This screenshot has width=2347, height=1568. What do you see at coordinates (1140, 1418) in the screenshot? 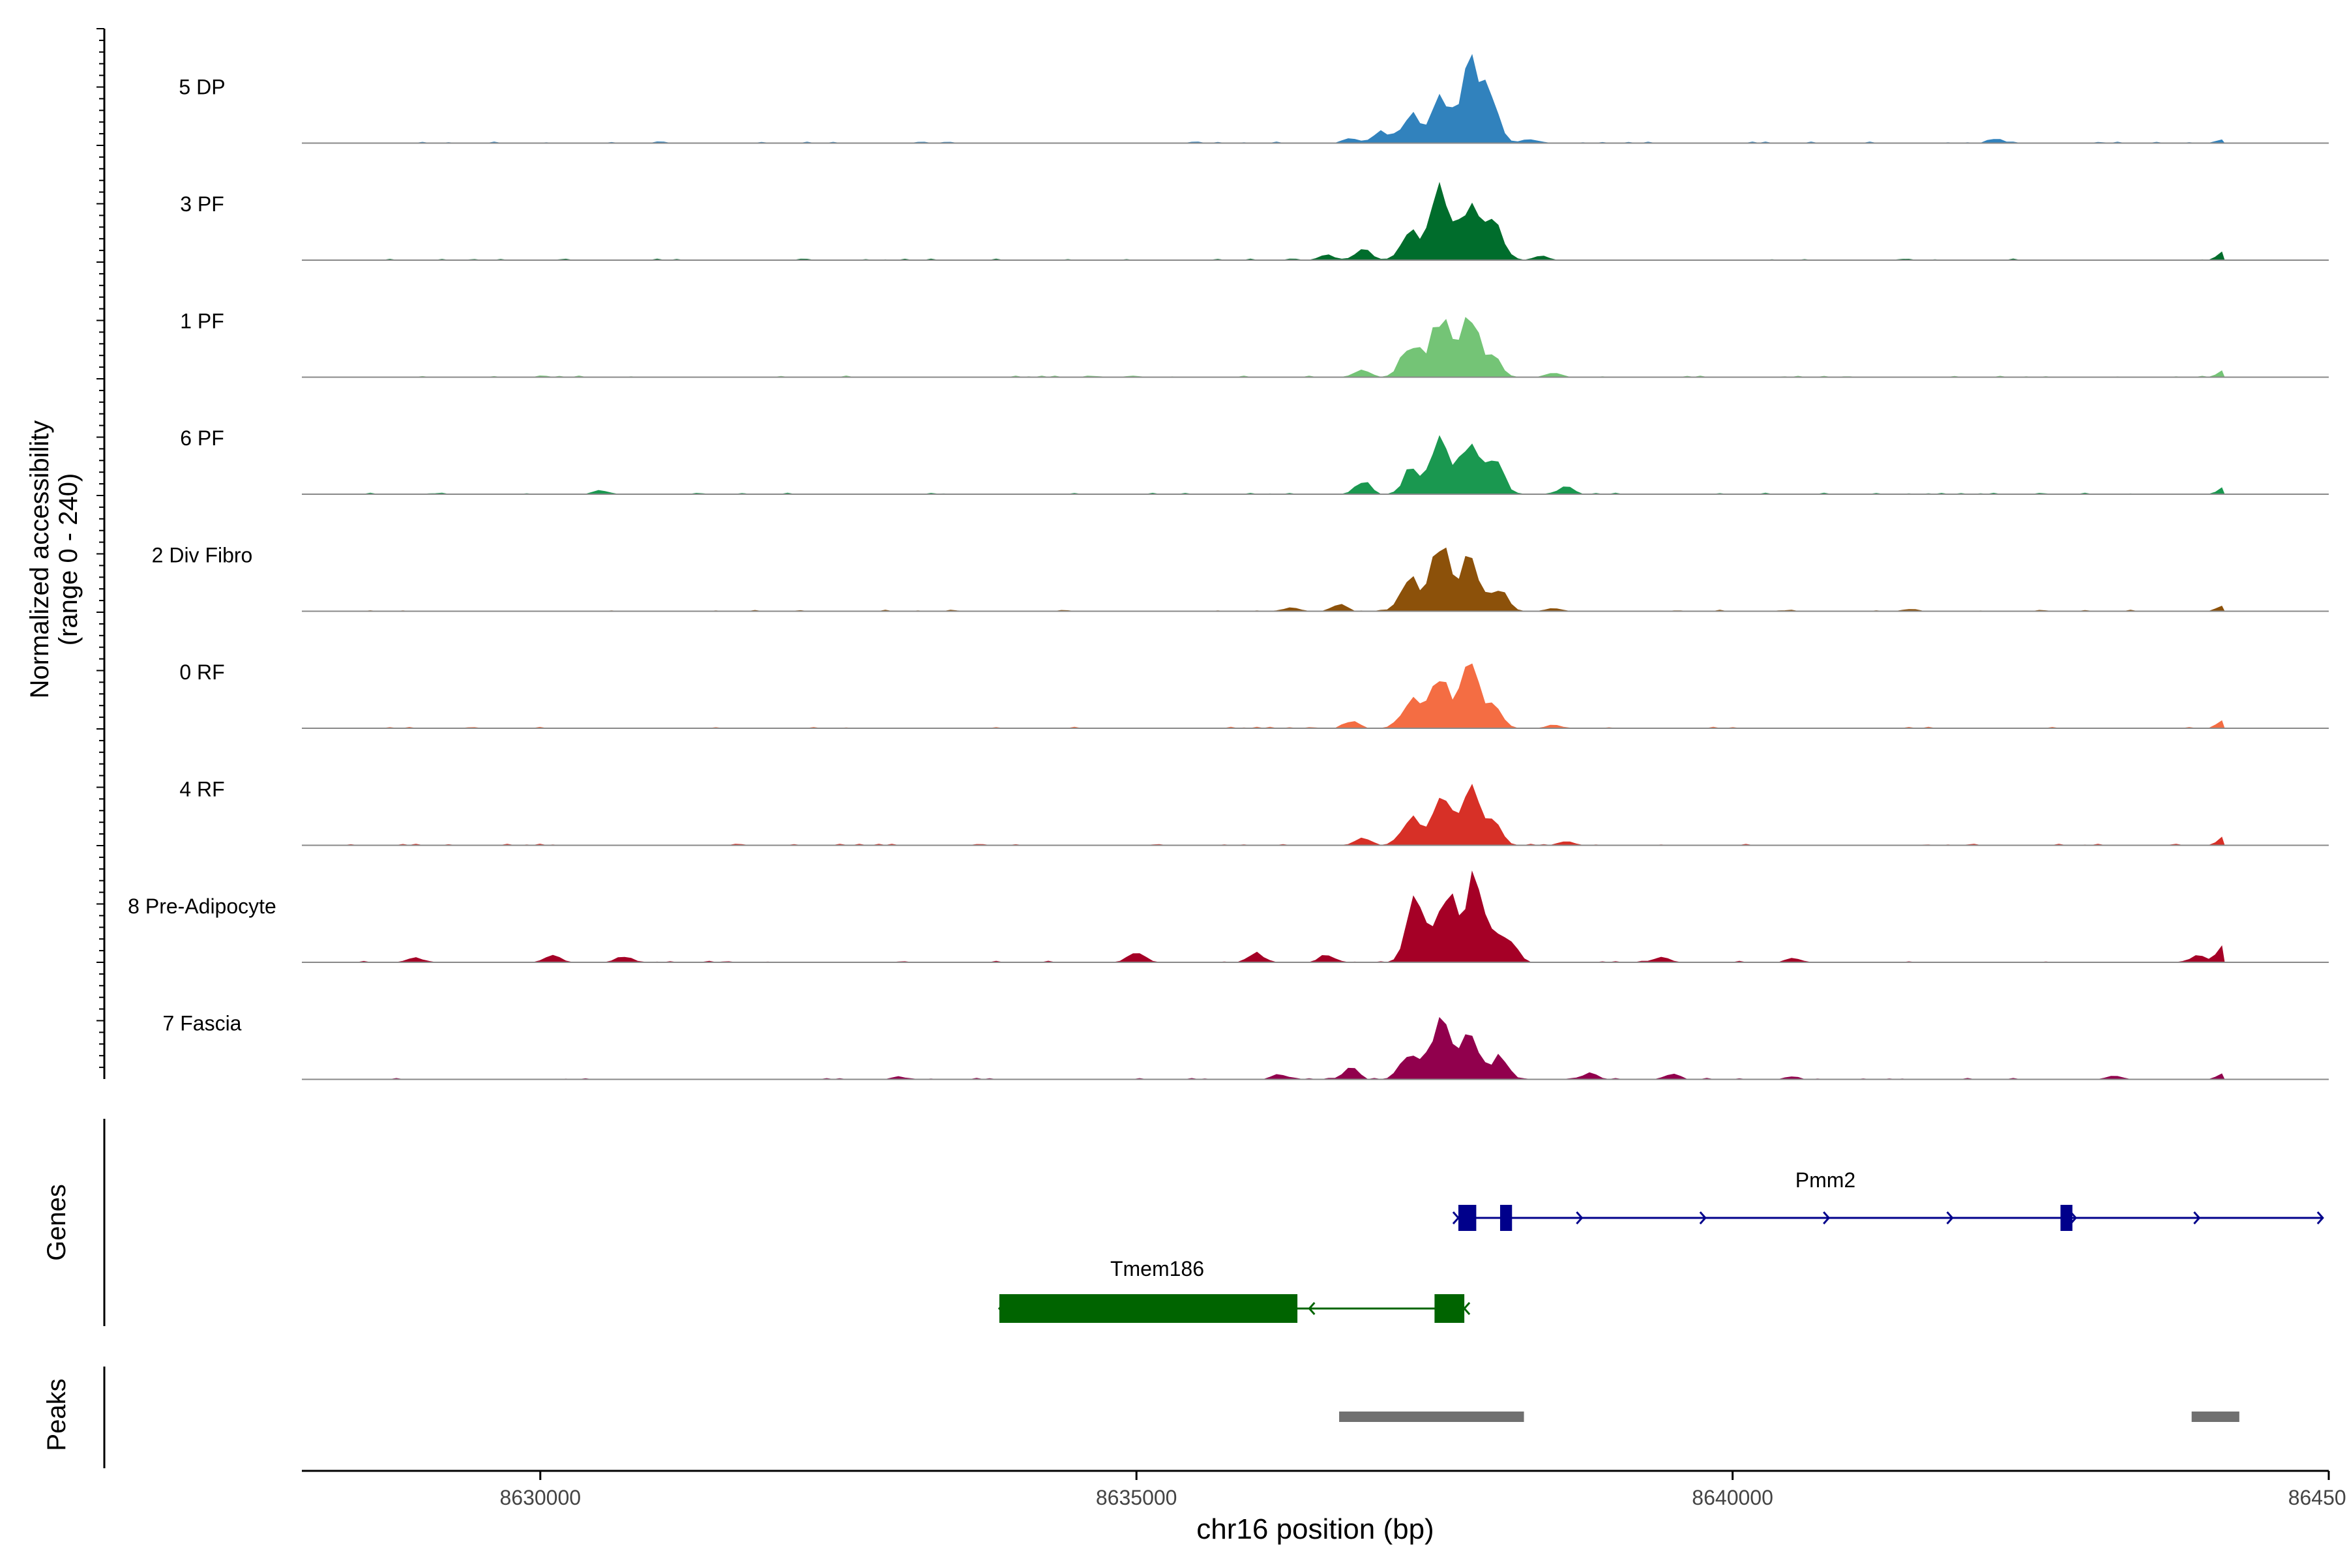
I see `peaks-panel: Peaks` at bounding box center [1140, 1418].